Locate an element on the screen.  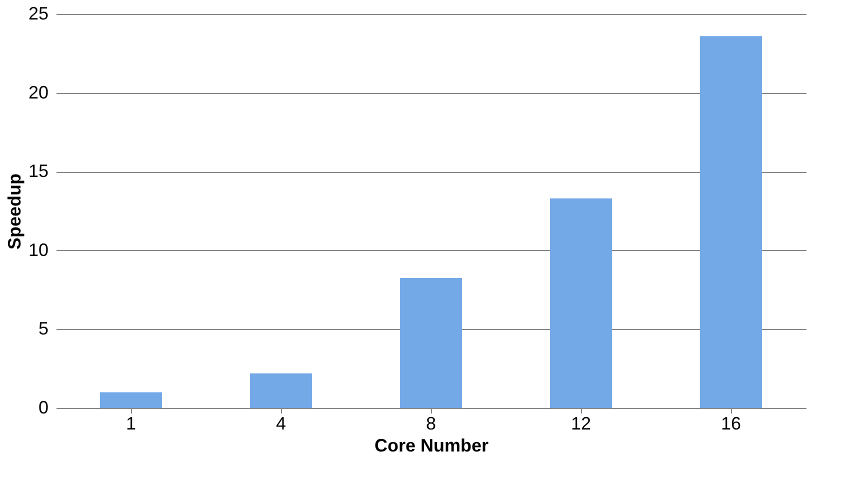
x-tick-label: 4 is located at coordinates (281, 424).